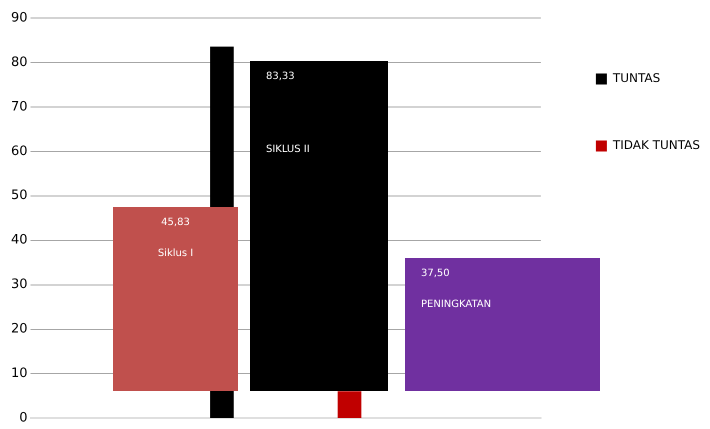 This screenshot has height=429, width=710. Describe the element at coordinates (19, 106) in the screenshot. I see `y-tick-label: 70` at that location.